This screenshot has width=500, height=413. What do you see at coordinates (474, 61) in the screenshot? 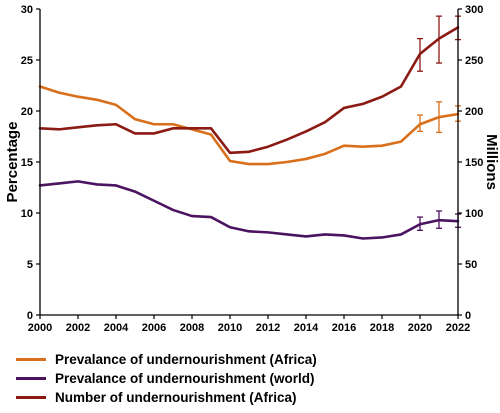
I see `right-y-tick-label: 250` at bounding box center [474, 61].